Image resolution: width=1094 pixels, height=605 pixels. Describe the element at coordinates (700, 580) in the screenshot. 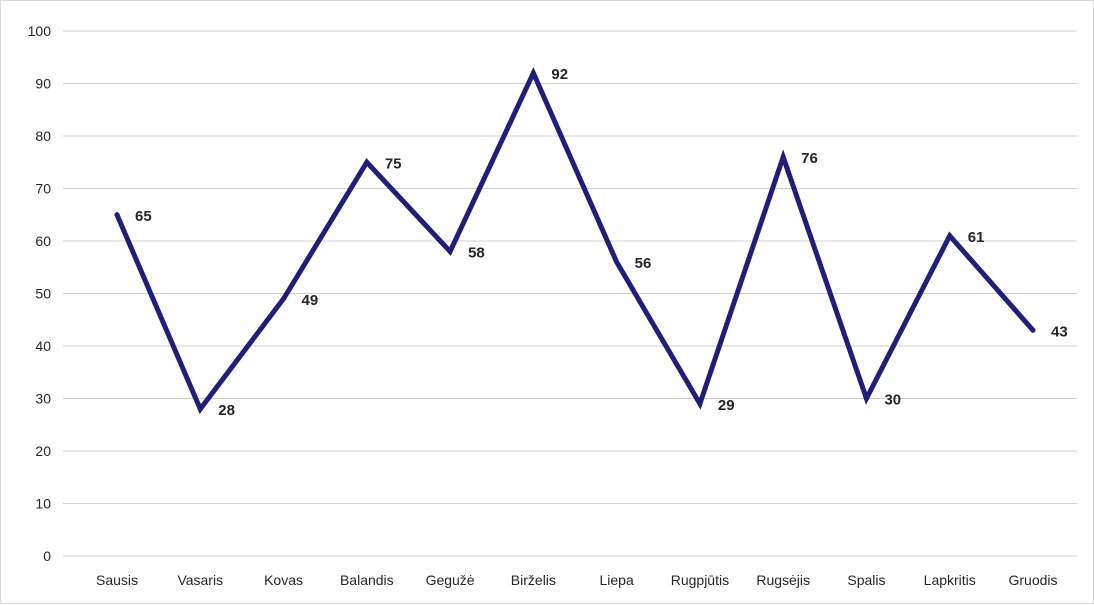

I see `x-category-label: Rugpjūtis` at that location.